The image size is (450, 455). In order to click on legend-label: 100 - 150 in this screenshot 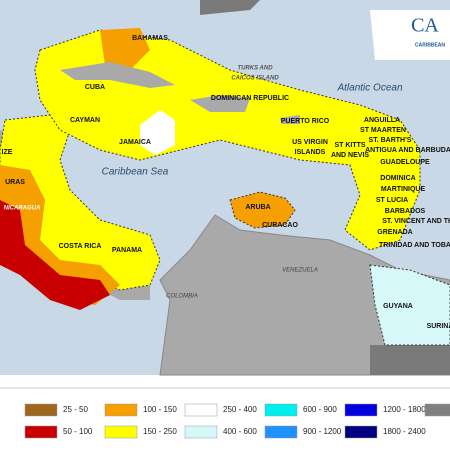, I will do `click(160, 409)`.